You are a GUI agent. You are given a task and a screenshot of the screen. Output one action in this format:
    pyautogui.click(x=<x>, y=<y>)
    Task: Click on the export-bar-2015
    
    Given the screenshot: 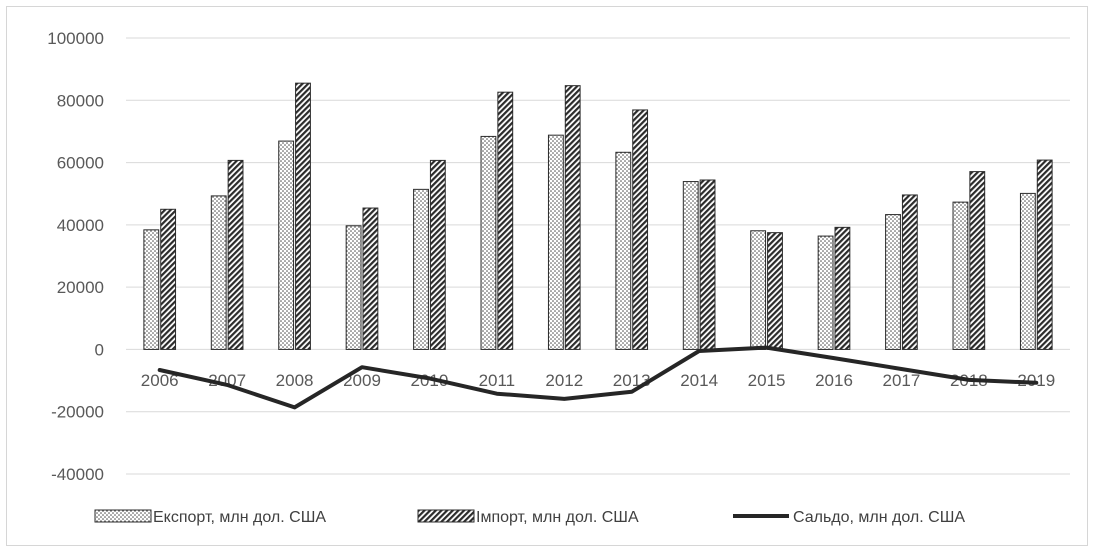 What is the action you would take?
    pyautogui.click(x=758, y=290)
    